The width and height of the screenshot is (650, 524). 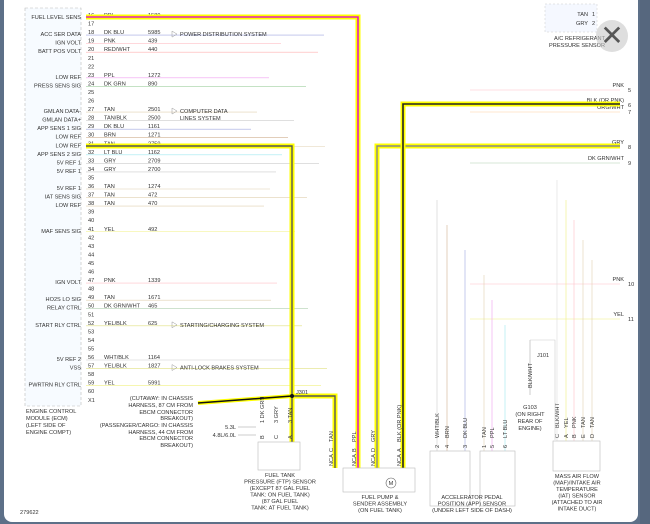 I want to click on ecm-pin-label: IGN VOLT, so click(x=68, y=44).